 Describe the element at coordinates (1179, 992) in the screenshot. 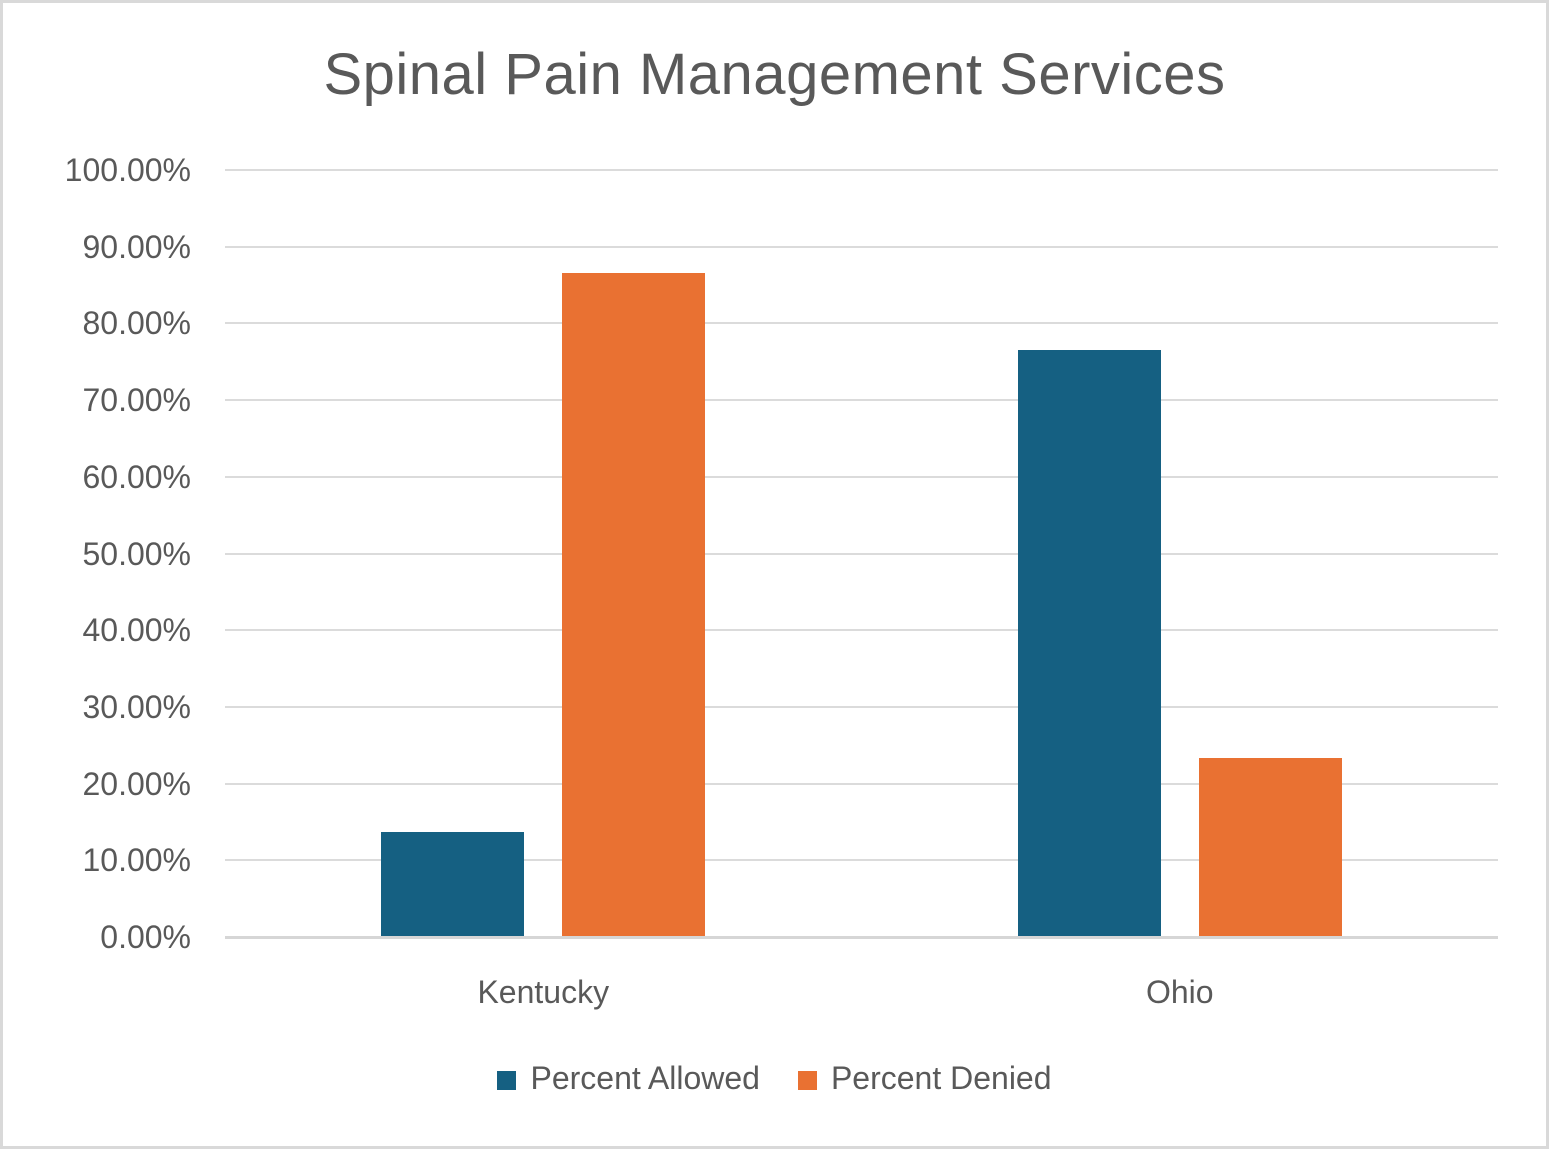

I see `x-tick-label-ohio: Ohio` at that location.